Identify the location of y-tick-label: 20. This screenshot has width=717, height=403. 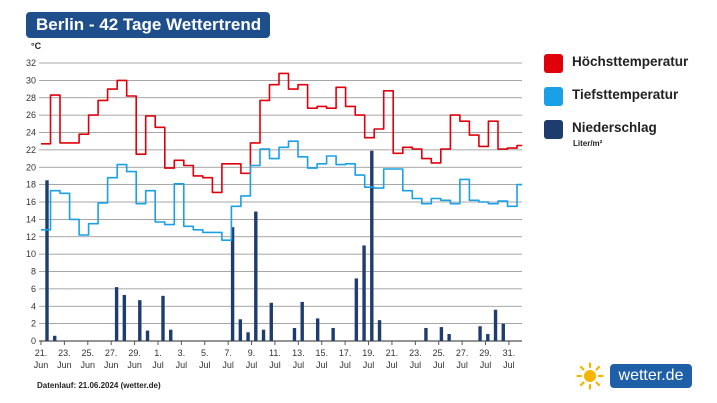
(31, 167).